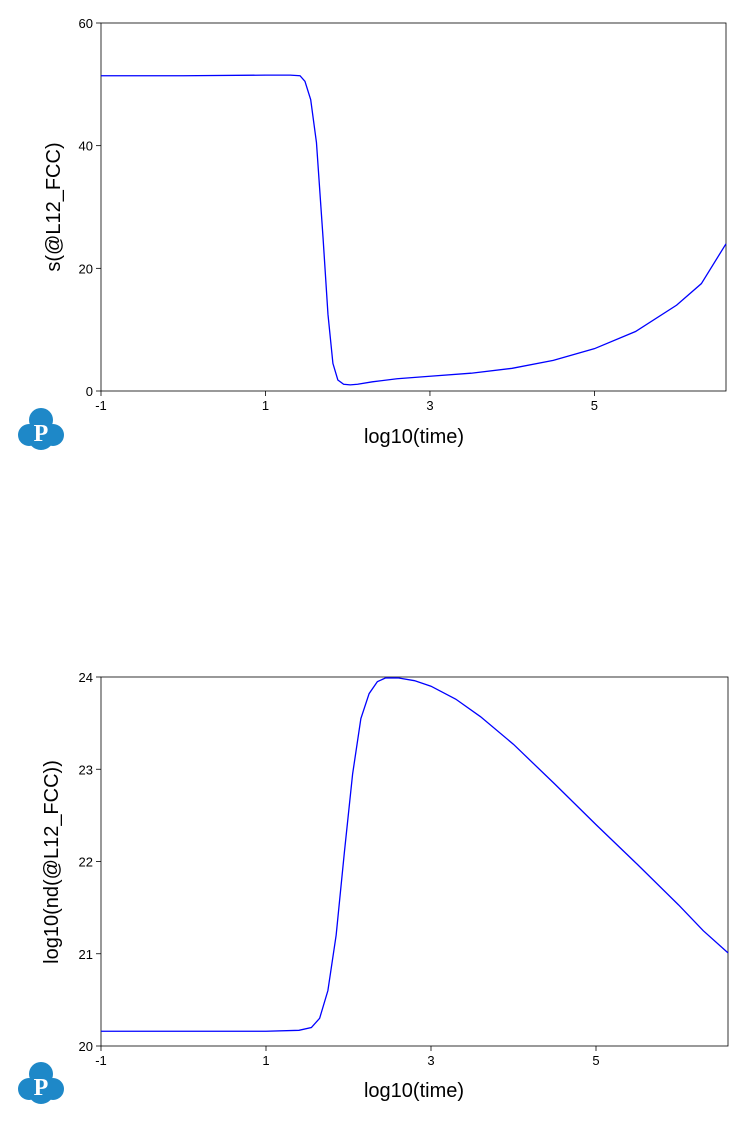 This screenshot has width=749, height=1131. Describe the element at coordinates (52, 862) in the screenshot. I see `y-axis-label: log10(nd(@L12_FCC))` at that location.